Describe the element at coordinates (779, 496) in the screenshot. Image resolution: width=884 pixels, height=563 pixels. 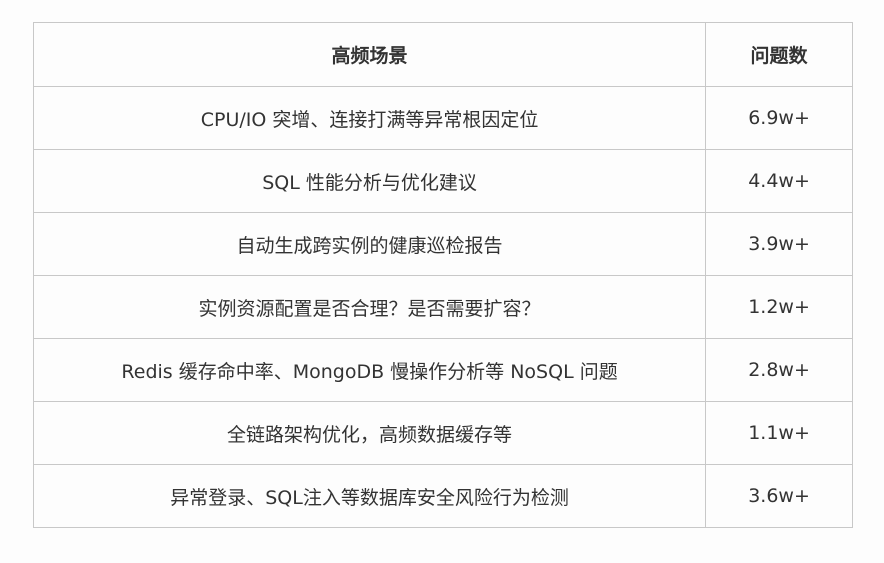
I see `count-cell: 3.6w+` at that location.